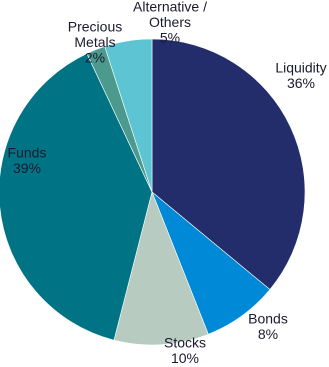 This screenshot has height=367, width=329. What do you see at coordinates (27, 168) in the screenshot?
I see `slice-percent: 39%` at bounding box center [27, 168].